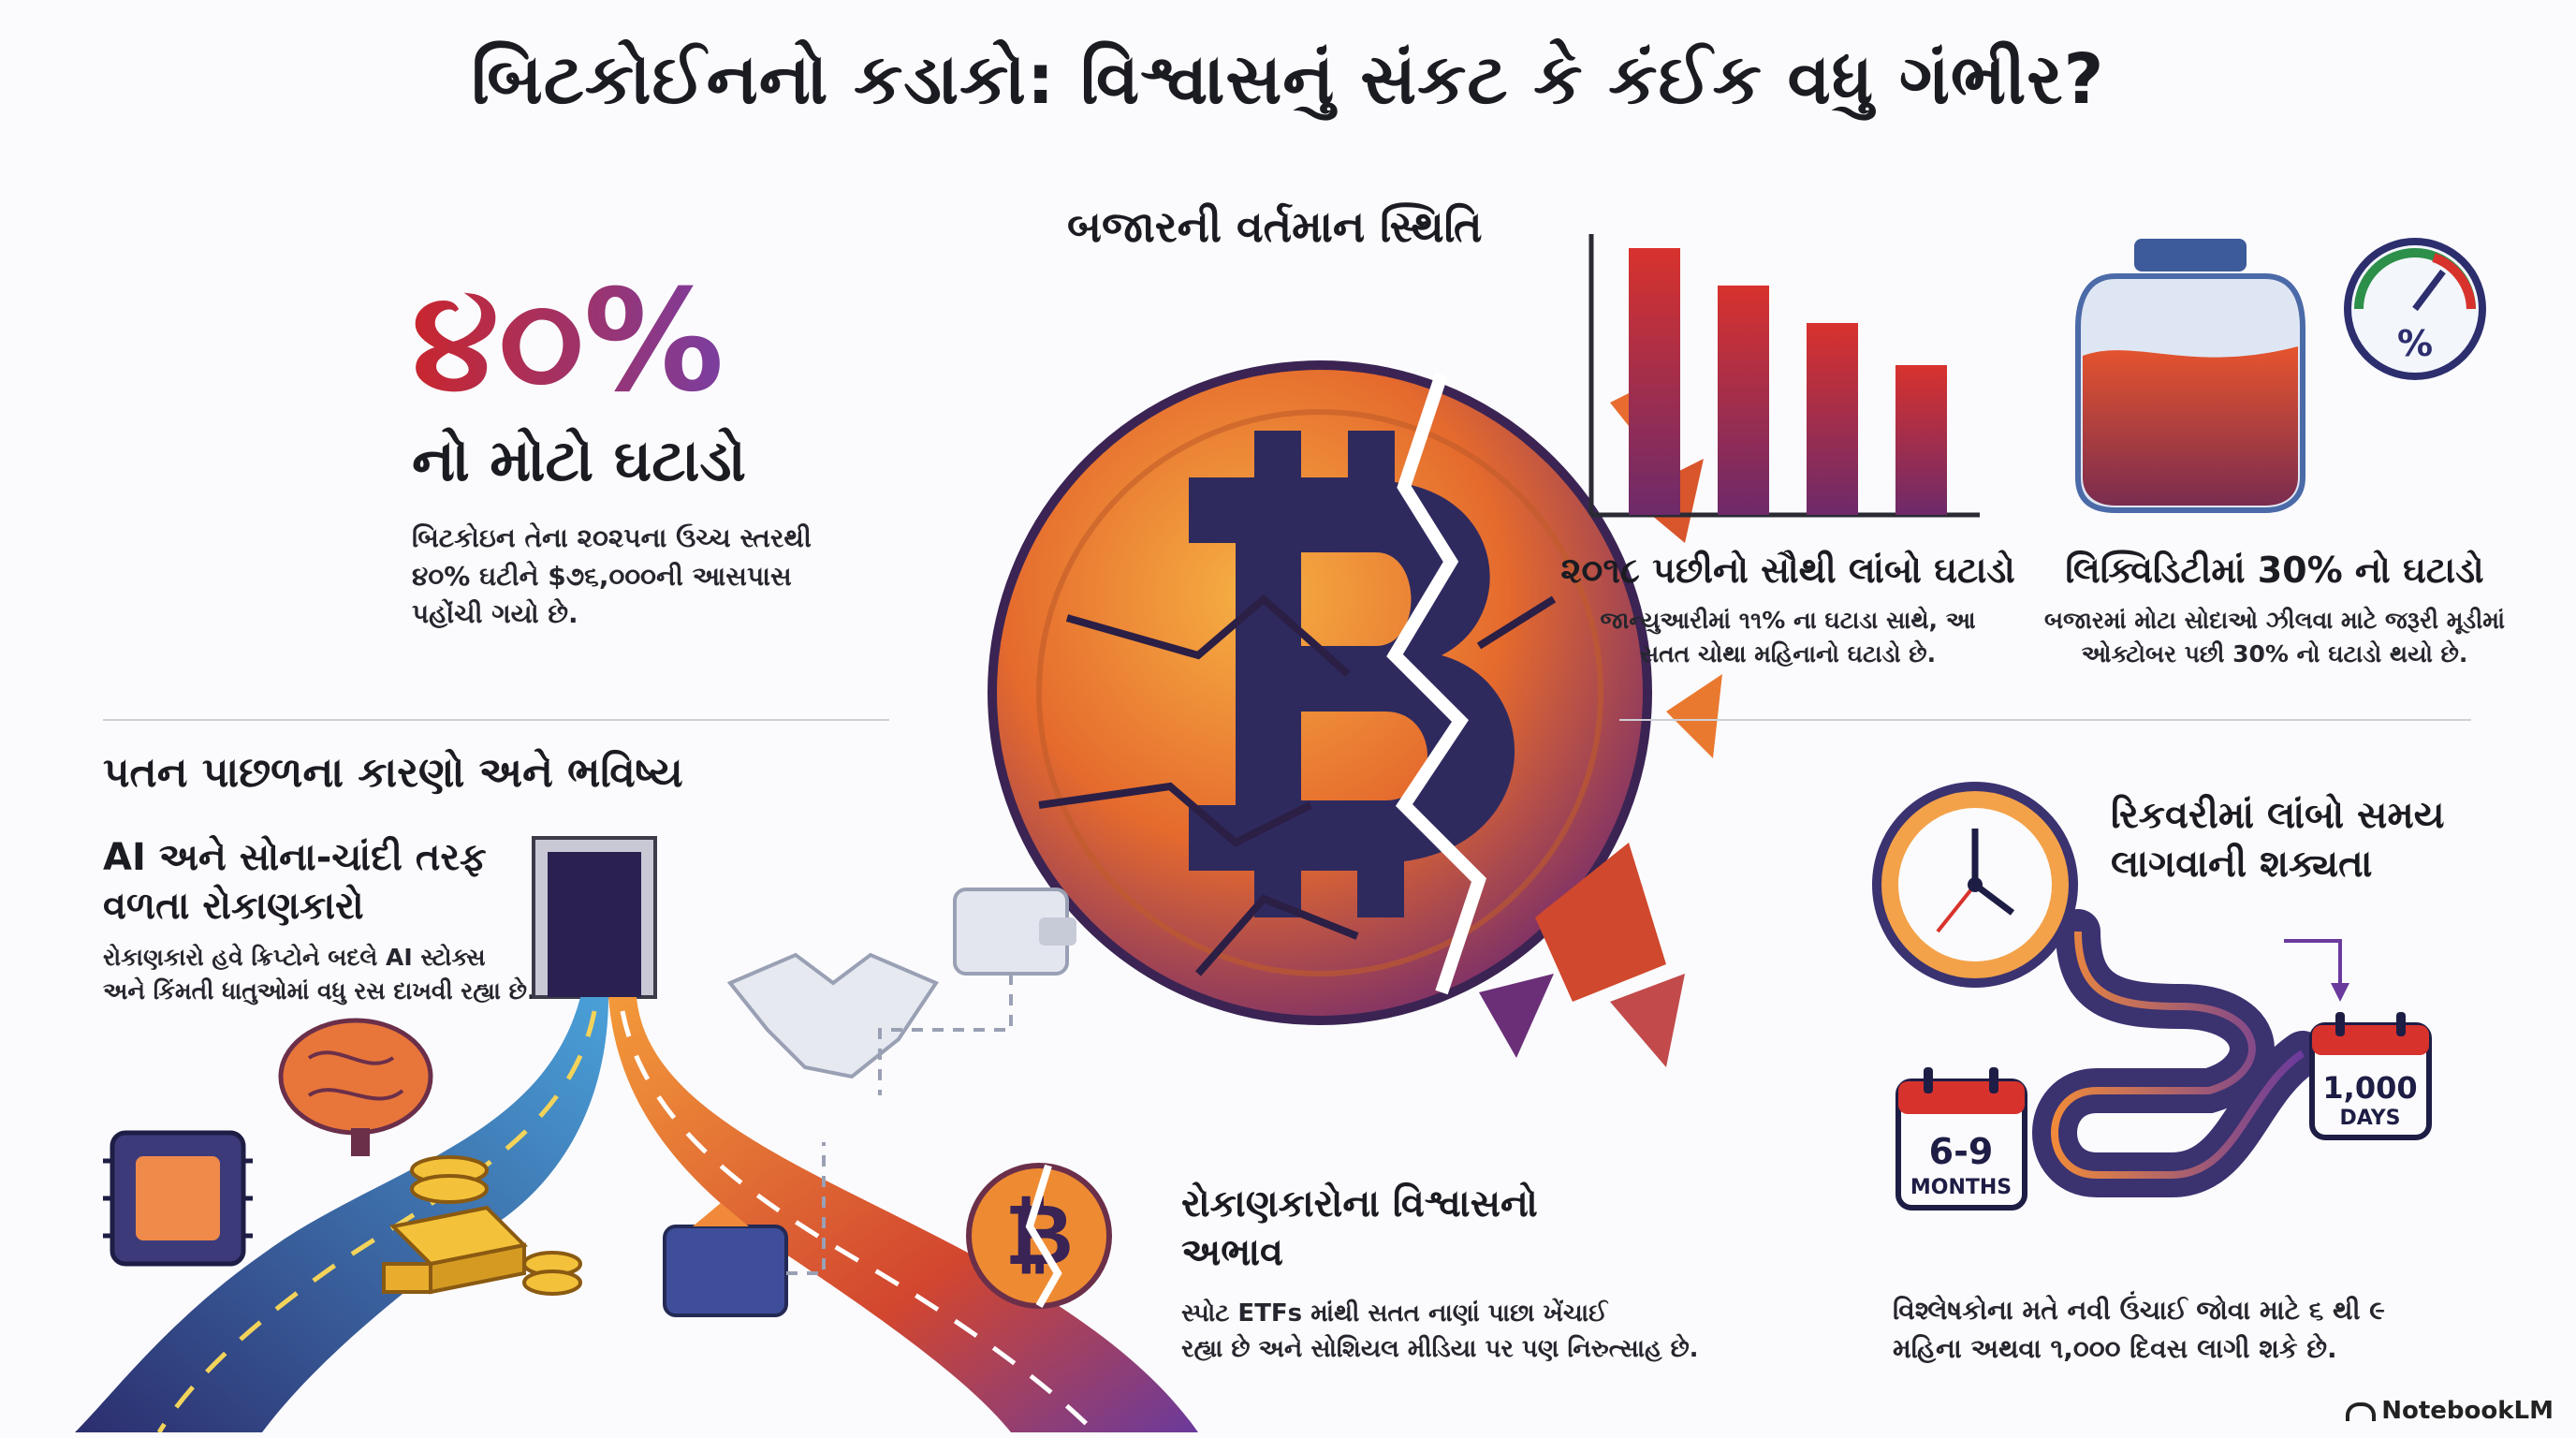 The image size is (2576, 1438). What do you see at coordinates (2278, 815) in the screenshot?
I see `recovery-title-line: રિકવરીમાં લાંબો સમય` at bounding box center [2278, 815].